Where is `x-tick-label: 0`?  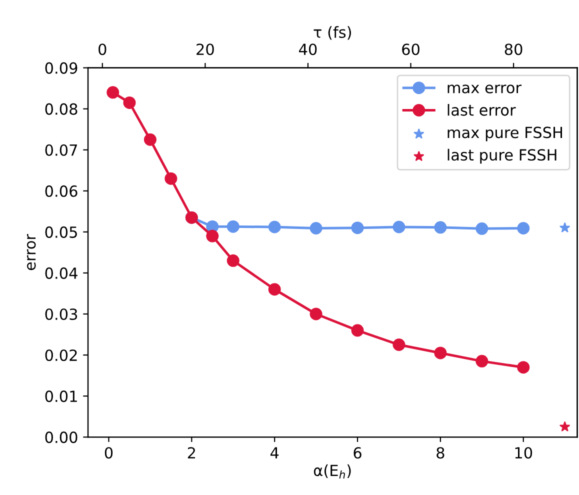 x-tick-label: 0 is located at coordinates (108, 453).